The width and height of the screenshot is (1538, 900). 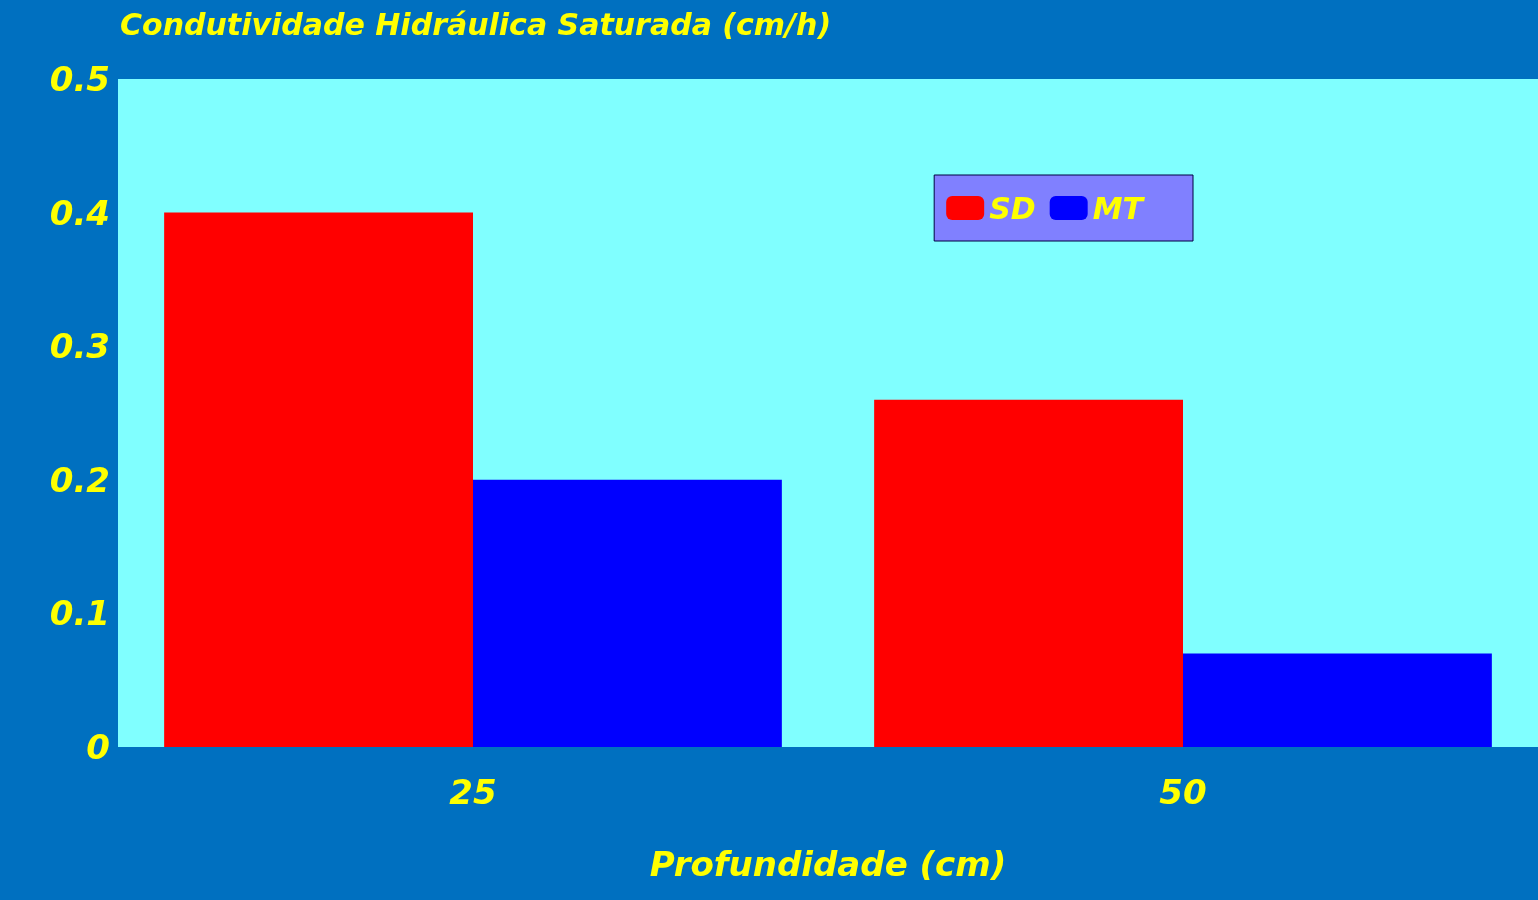 I want to click on x-tick-label: 50, so click(x=1183, y=792).